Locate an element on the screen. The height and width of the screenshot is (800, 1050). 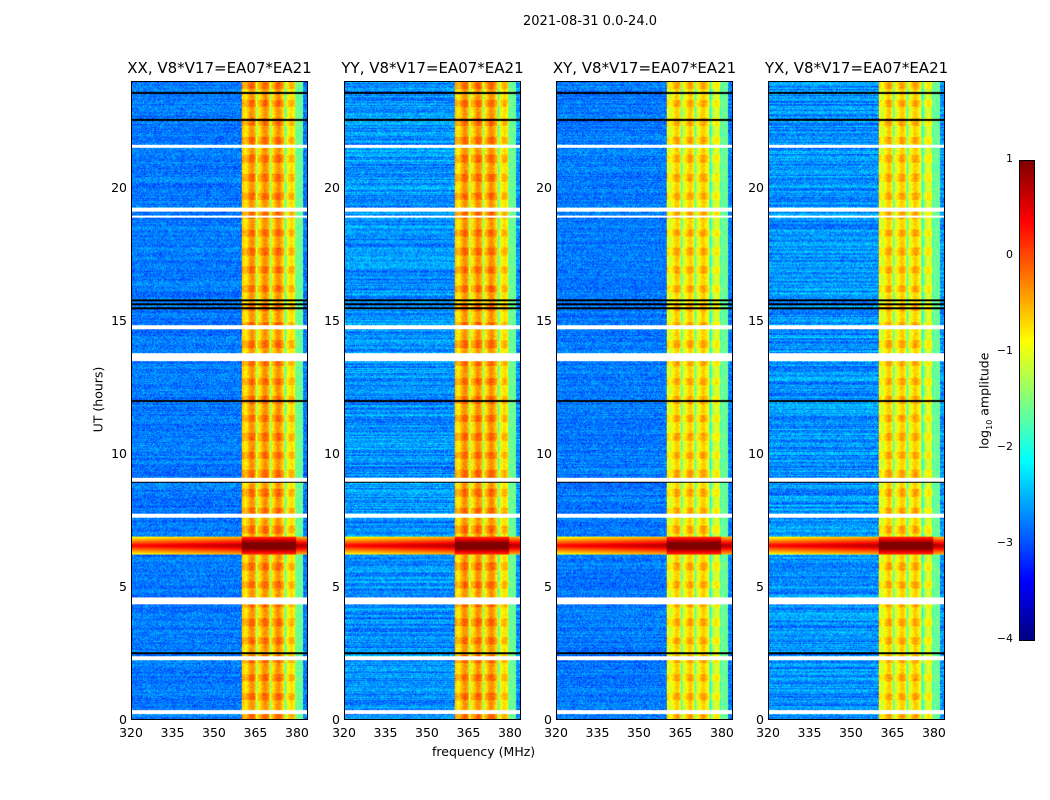
colorbar-tick-label: 1 is located at coordinates (1009, 158).